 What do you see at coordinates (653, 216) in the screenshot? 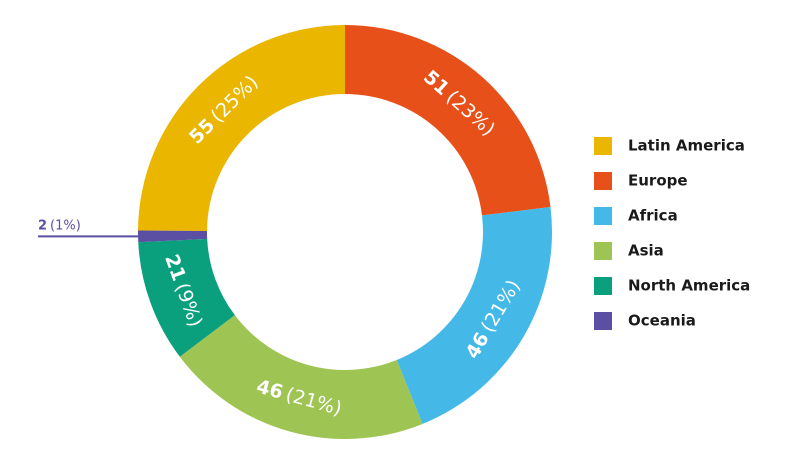
I see `legend-label: Africa` at bounding box center [653, 216].